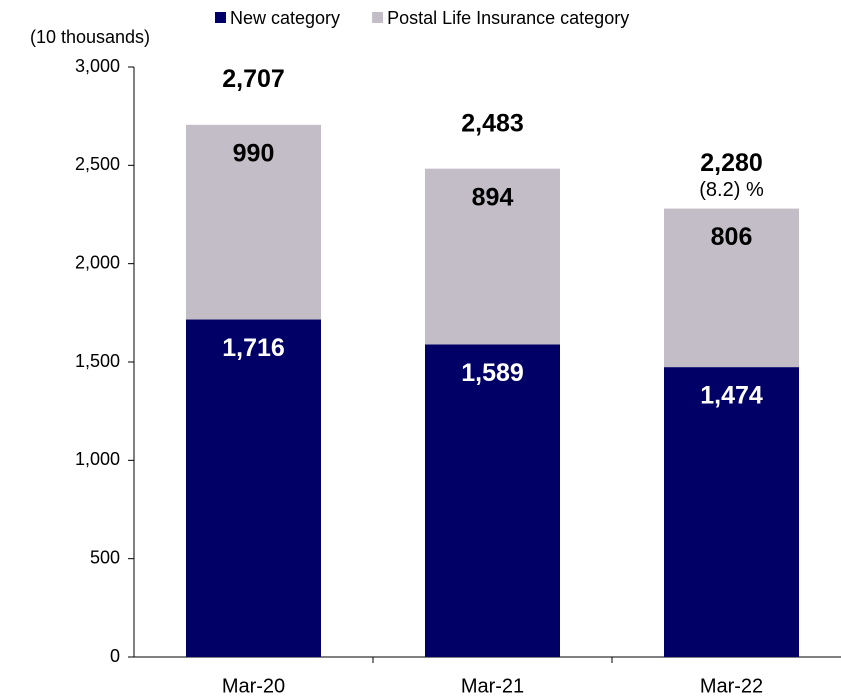  What do you see at coordinates (115, 656) in the screenshot?
I see `y-tick-label: 0` at bounding box center [115, 656].